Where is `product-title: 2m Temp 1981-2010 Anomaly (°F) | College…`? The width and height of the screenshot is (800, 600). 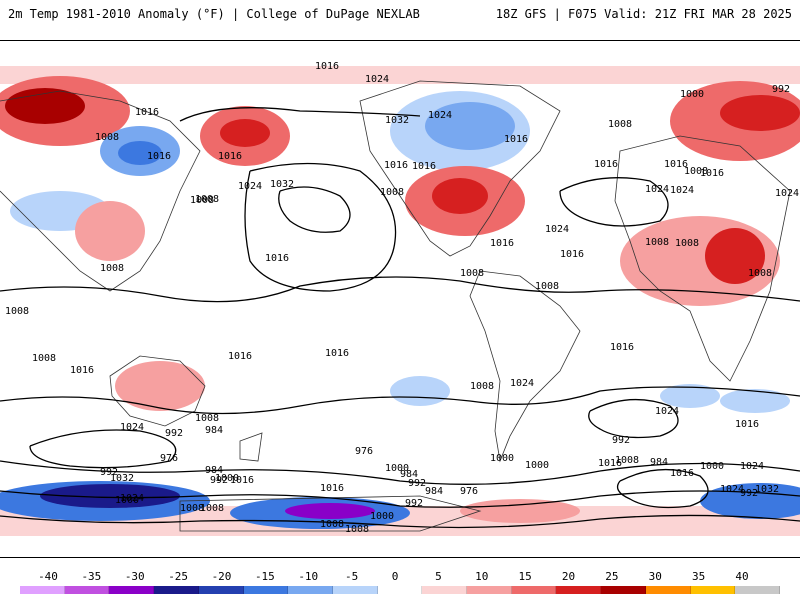 product-title: 2m Temp 1981-2010 Anomaly (°F) | College… is located at coordinates (214, 14).